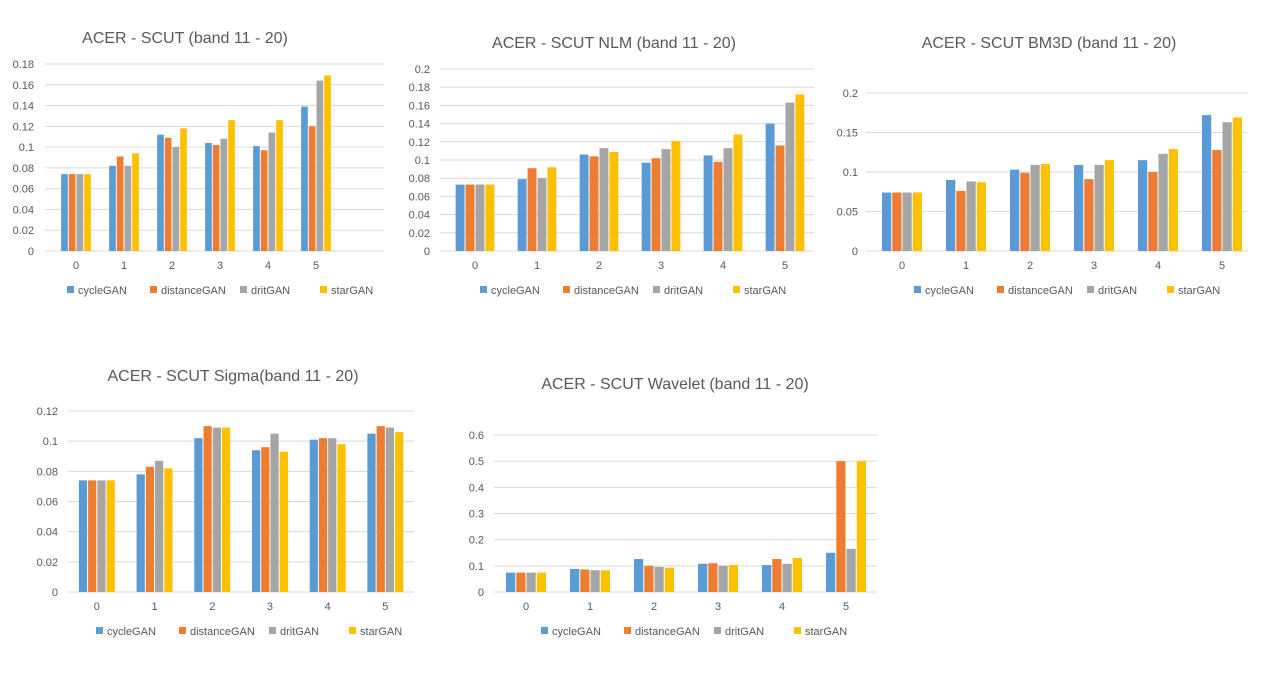 The height and width of the screenshot is (682, 1268). I want to click on y-tick-label: 0.2, so click(476, 541).